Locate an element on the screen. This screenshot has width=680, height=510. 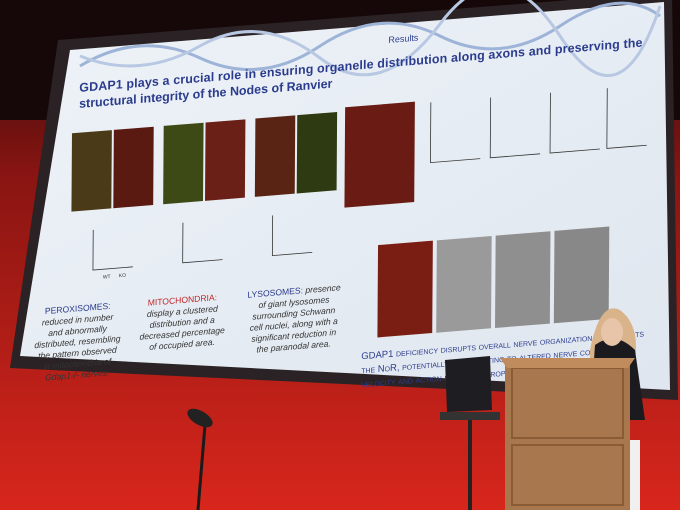
caption-line: presence is located at coordinates (322, 288).